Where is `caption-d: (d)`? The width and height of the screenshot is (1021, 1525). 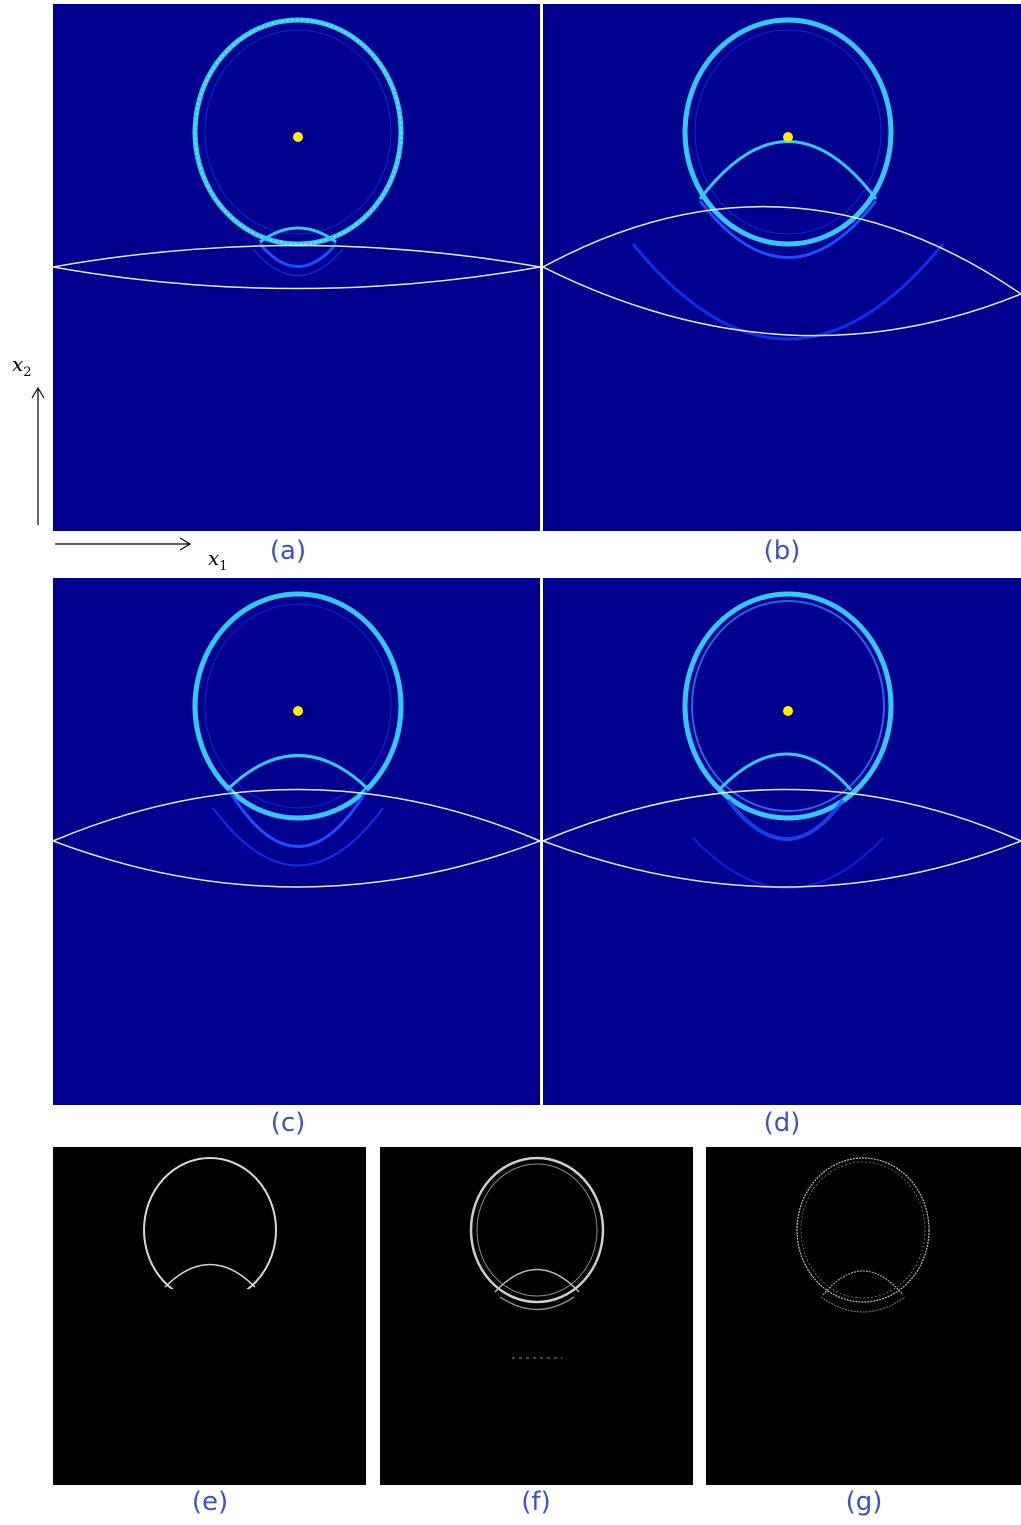
caption-d: (d) is located at coordinates (782, 1123).